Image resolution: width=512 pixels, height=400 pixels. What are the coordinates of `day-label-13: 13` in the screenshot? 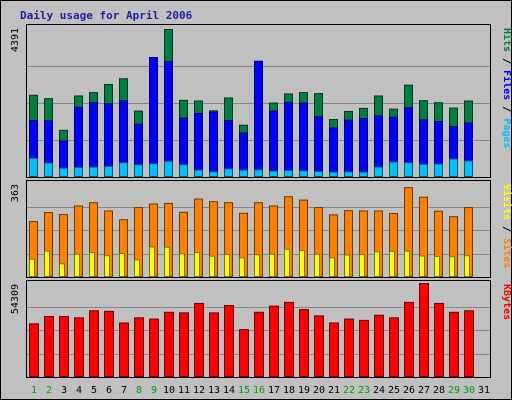 It's located at (214, 390).